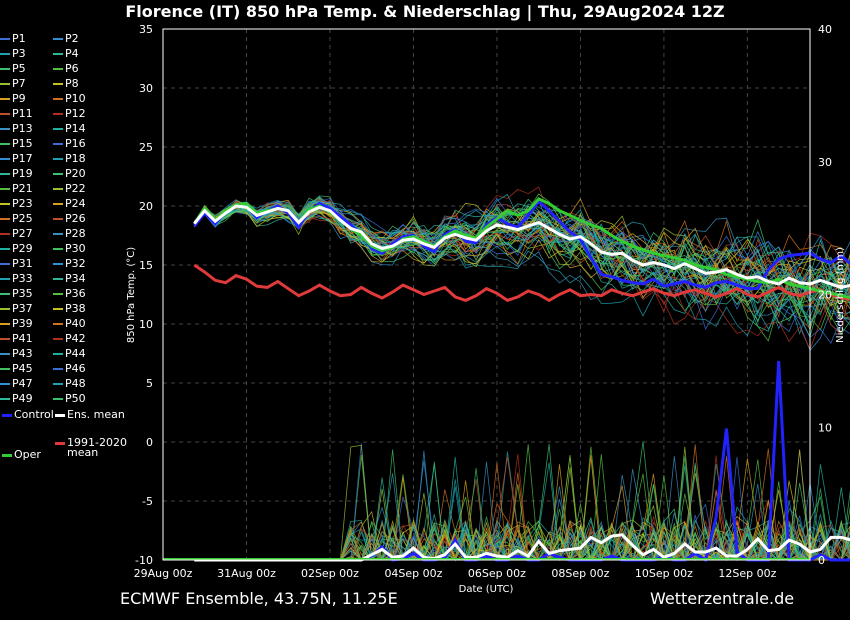  I want to click on legend-item-oper: Oper, so click(21, 455).